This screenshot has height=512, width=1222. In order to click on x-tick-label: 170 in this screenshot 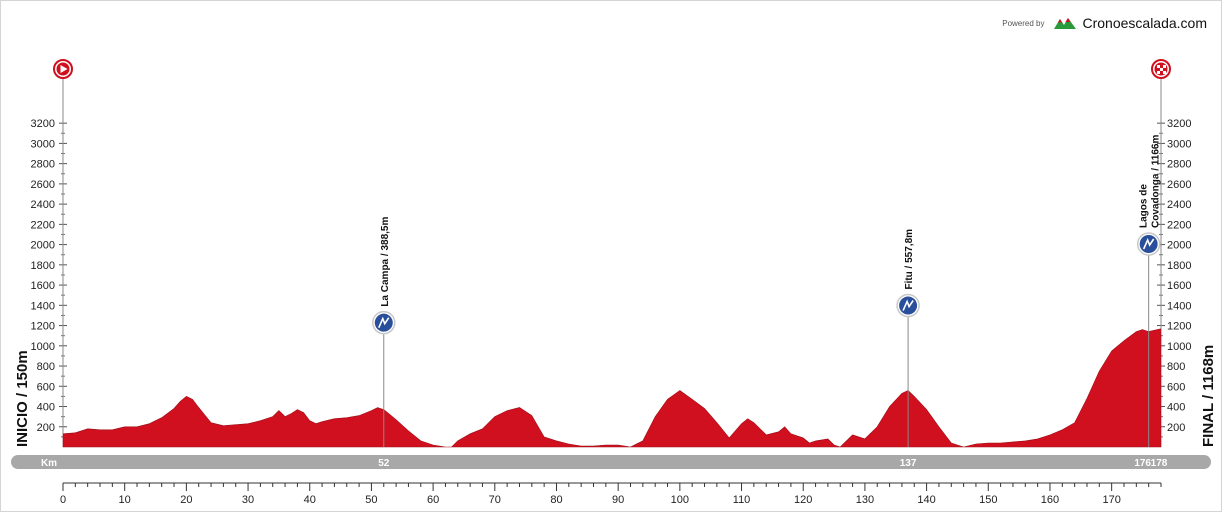, I will do `click(1111, 500)`.